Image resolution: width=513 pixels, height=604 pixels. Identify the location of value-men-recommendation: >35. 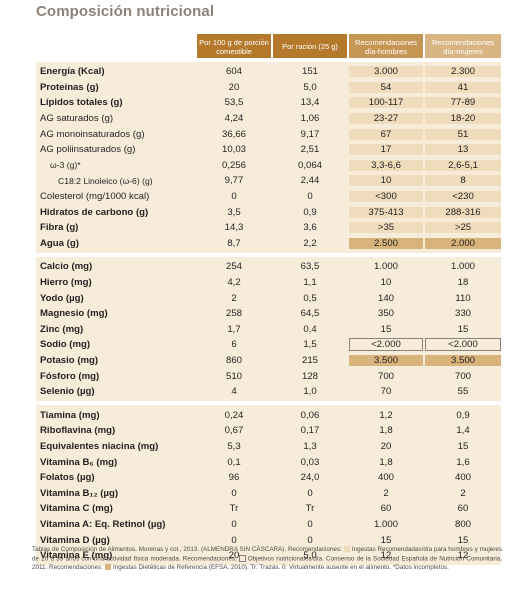
(386, 228).